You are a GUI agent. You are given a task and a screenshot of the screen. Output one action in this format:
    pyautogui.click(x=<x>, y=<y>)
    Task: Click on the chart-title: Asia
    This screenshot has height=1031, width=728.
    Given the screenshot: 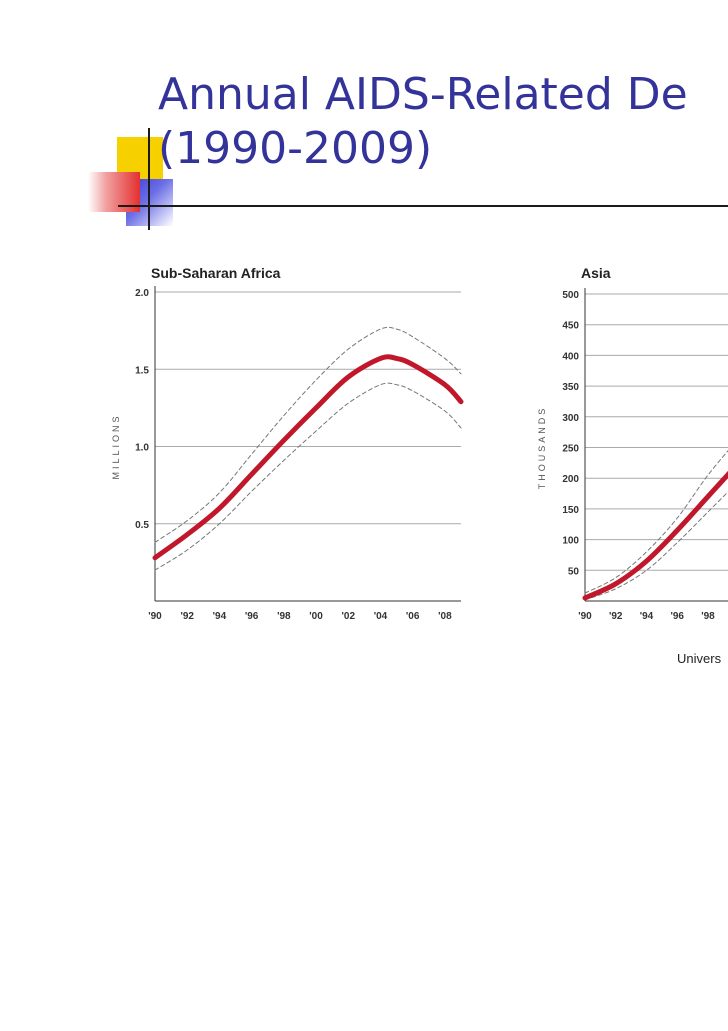 What is the action you would take?
    pyautogui.click(x=596, y=273)
    